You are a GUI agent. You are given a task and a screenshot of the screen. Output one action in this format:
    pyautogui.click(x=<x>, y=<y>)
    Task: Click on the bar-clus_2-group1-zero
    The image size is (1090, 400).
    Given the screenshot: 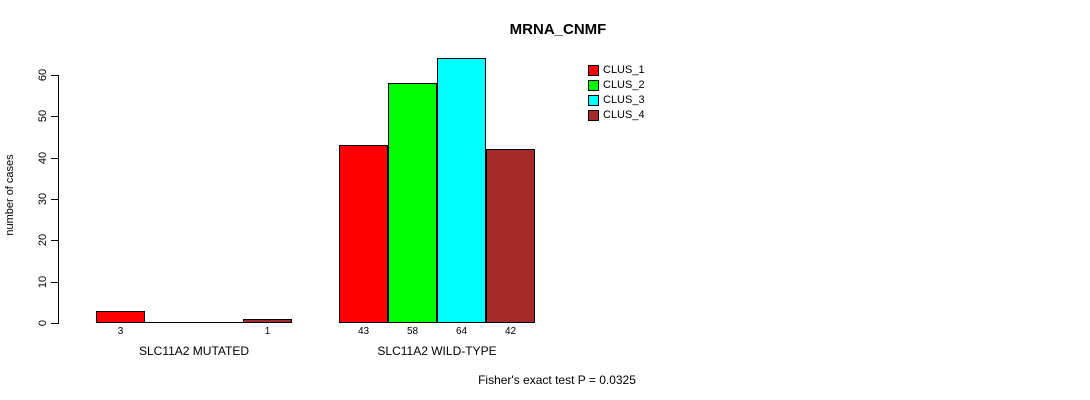 What is the action you would take?
    pyautogui.click(x=169, y=322)
    